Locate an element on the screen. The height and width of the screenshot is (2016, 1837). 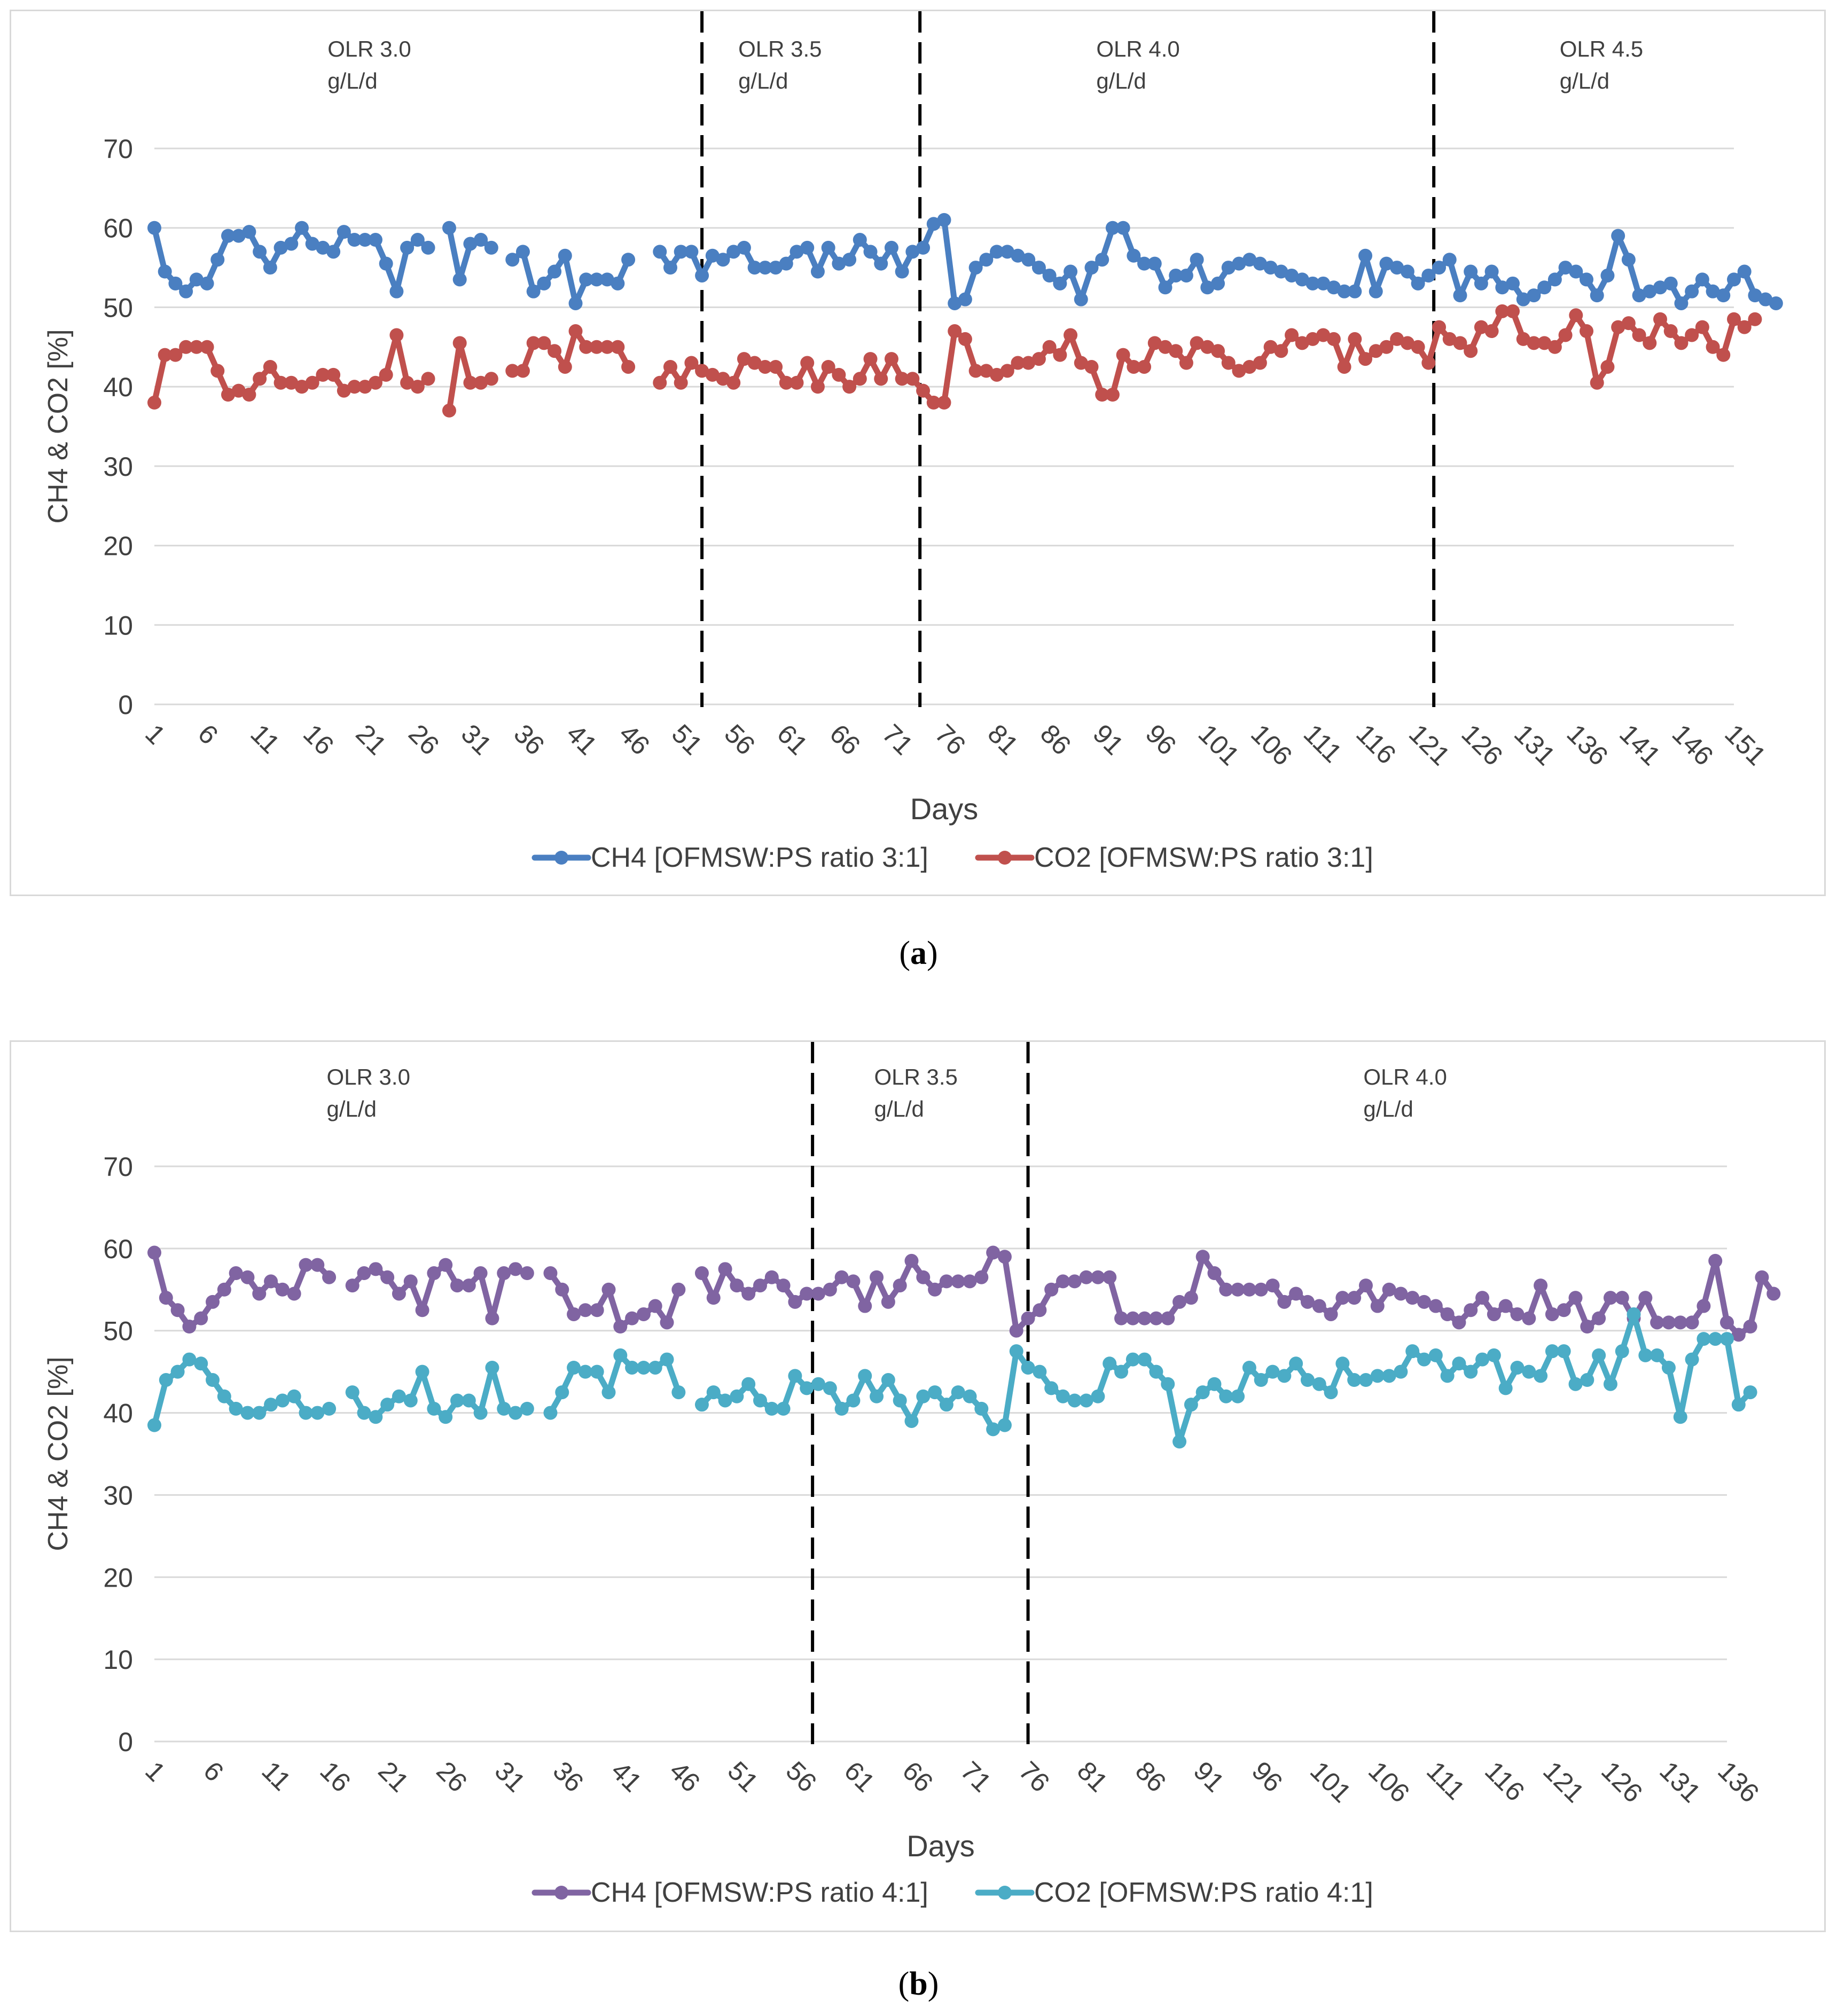
chart-a-xtick-label: 141 is located at coordinates (1640, 744).